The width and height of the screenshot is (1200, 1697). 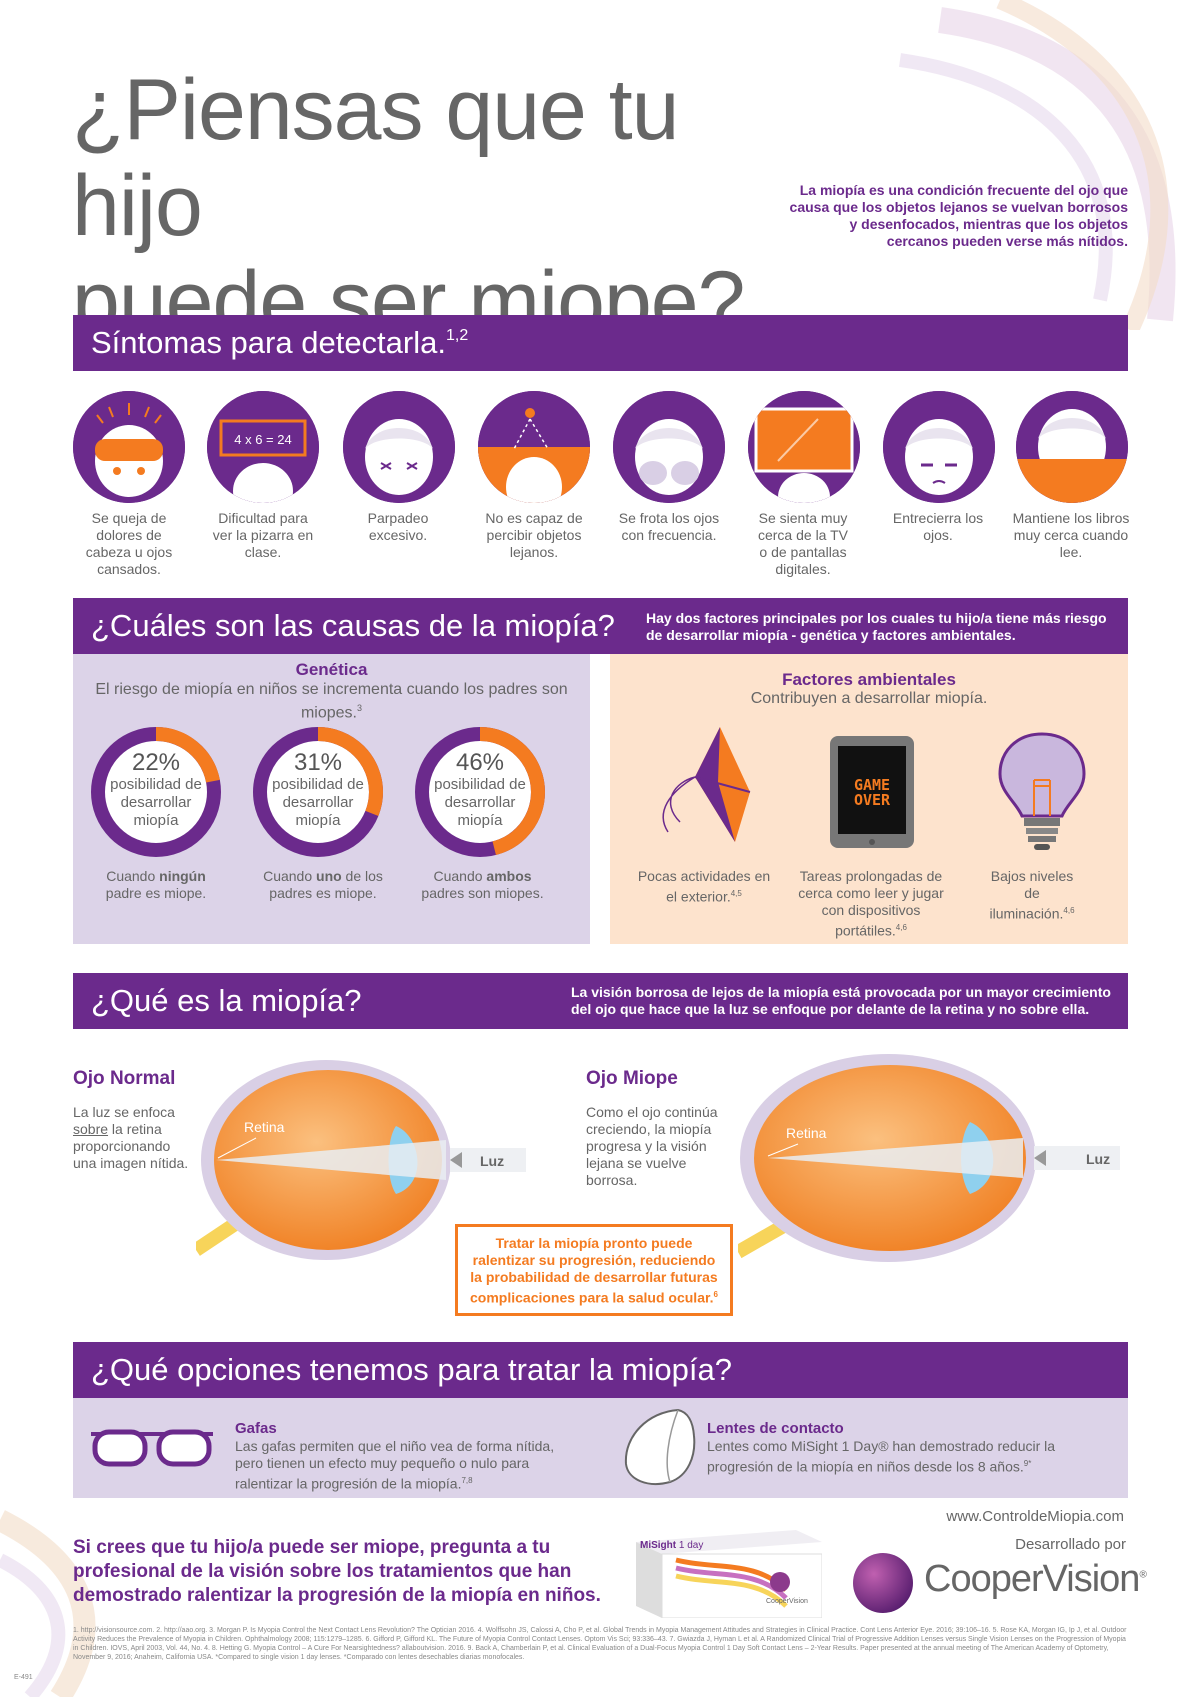 What do you see at coordinates (534, 535) in the screenshot?
I see `symptom-label-4: No es capaz de percibir objetos lejanos.` at bounding box center [534, 535].